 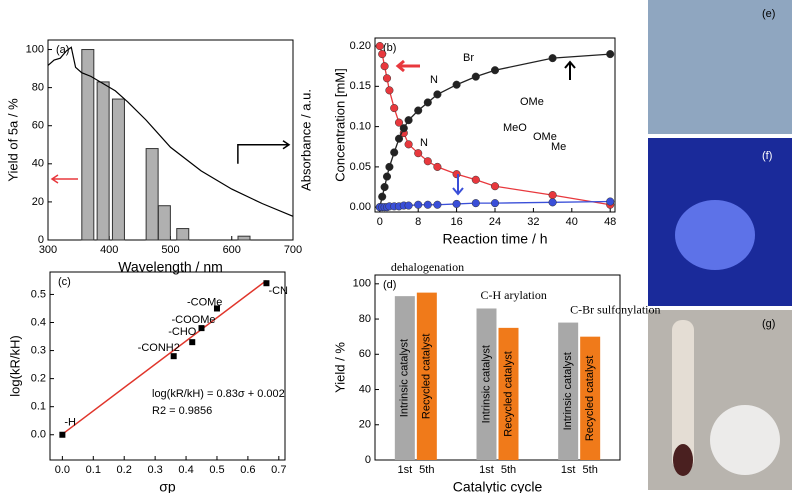 What do you see at coordinates (194, 320) in the screenshot?
I see `point-label: -COOMe` at bounding box center [194, 320].